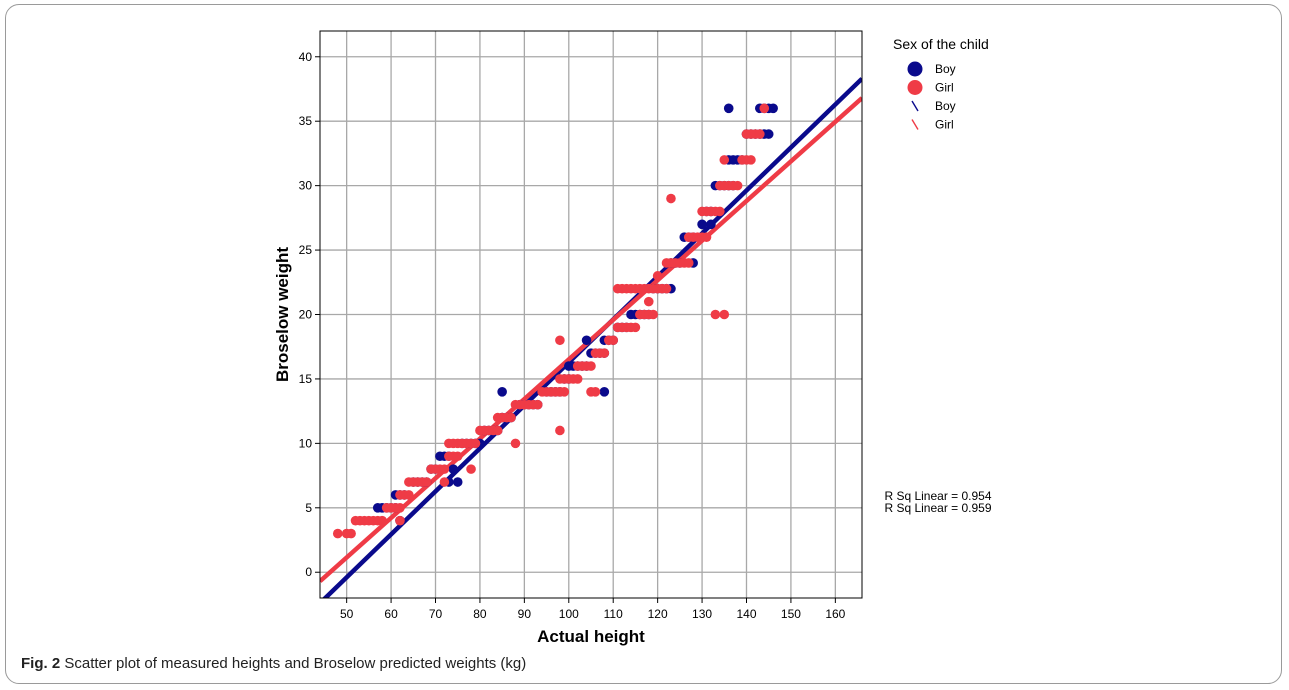 The width and height of the screenshot is (1289, 690). What do you see at coordinates (915, 106) in the screenshot?
I see `legend-line-boy` at bounding box center [915, 106].